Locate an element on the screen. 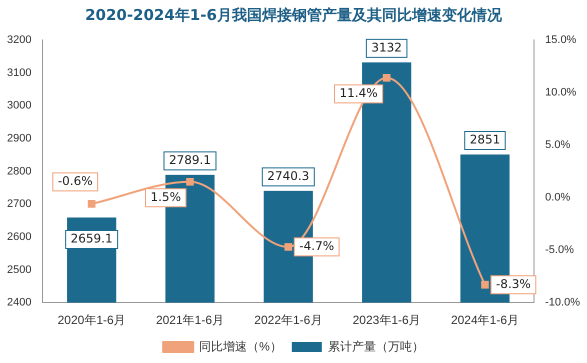 The height and width of the screenshot is (363, 587). data-label: 2851 is located at coordinates (485, 139).